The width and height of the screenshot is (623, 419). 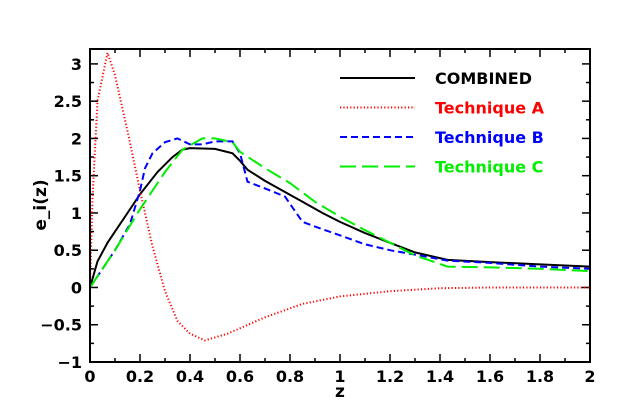 What do you see at coordinates (89, 376) in the screenshot?
I see `x-tick-label: 0` at bounding box center [89, 376].